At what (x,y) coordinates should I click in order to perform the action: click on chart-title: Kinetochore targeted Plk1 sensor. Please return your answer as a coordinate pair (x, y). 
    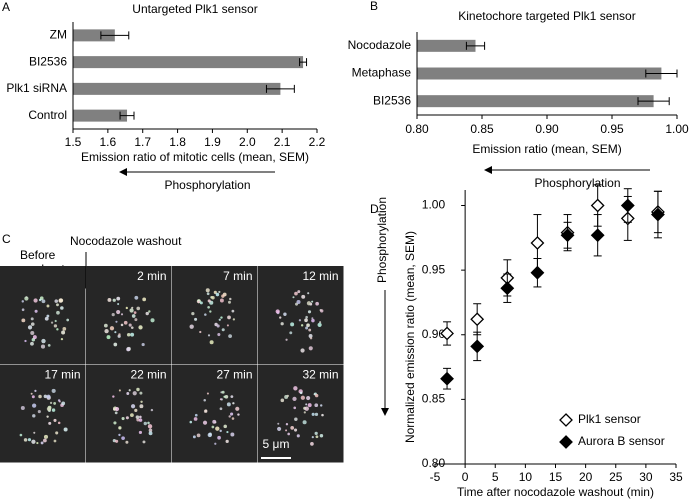
    Looking at the image, I should click on (546, 16).